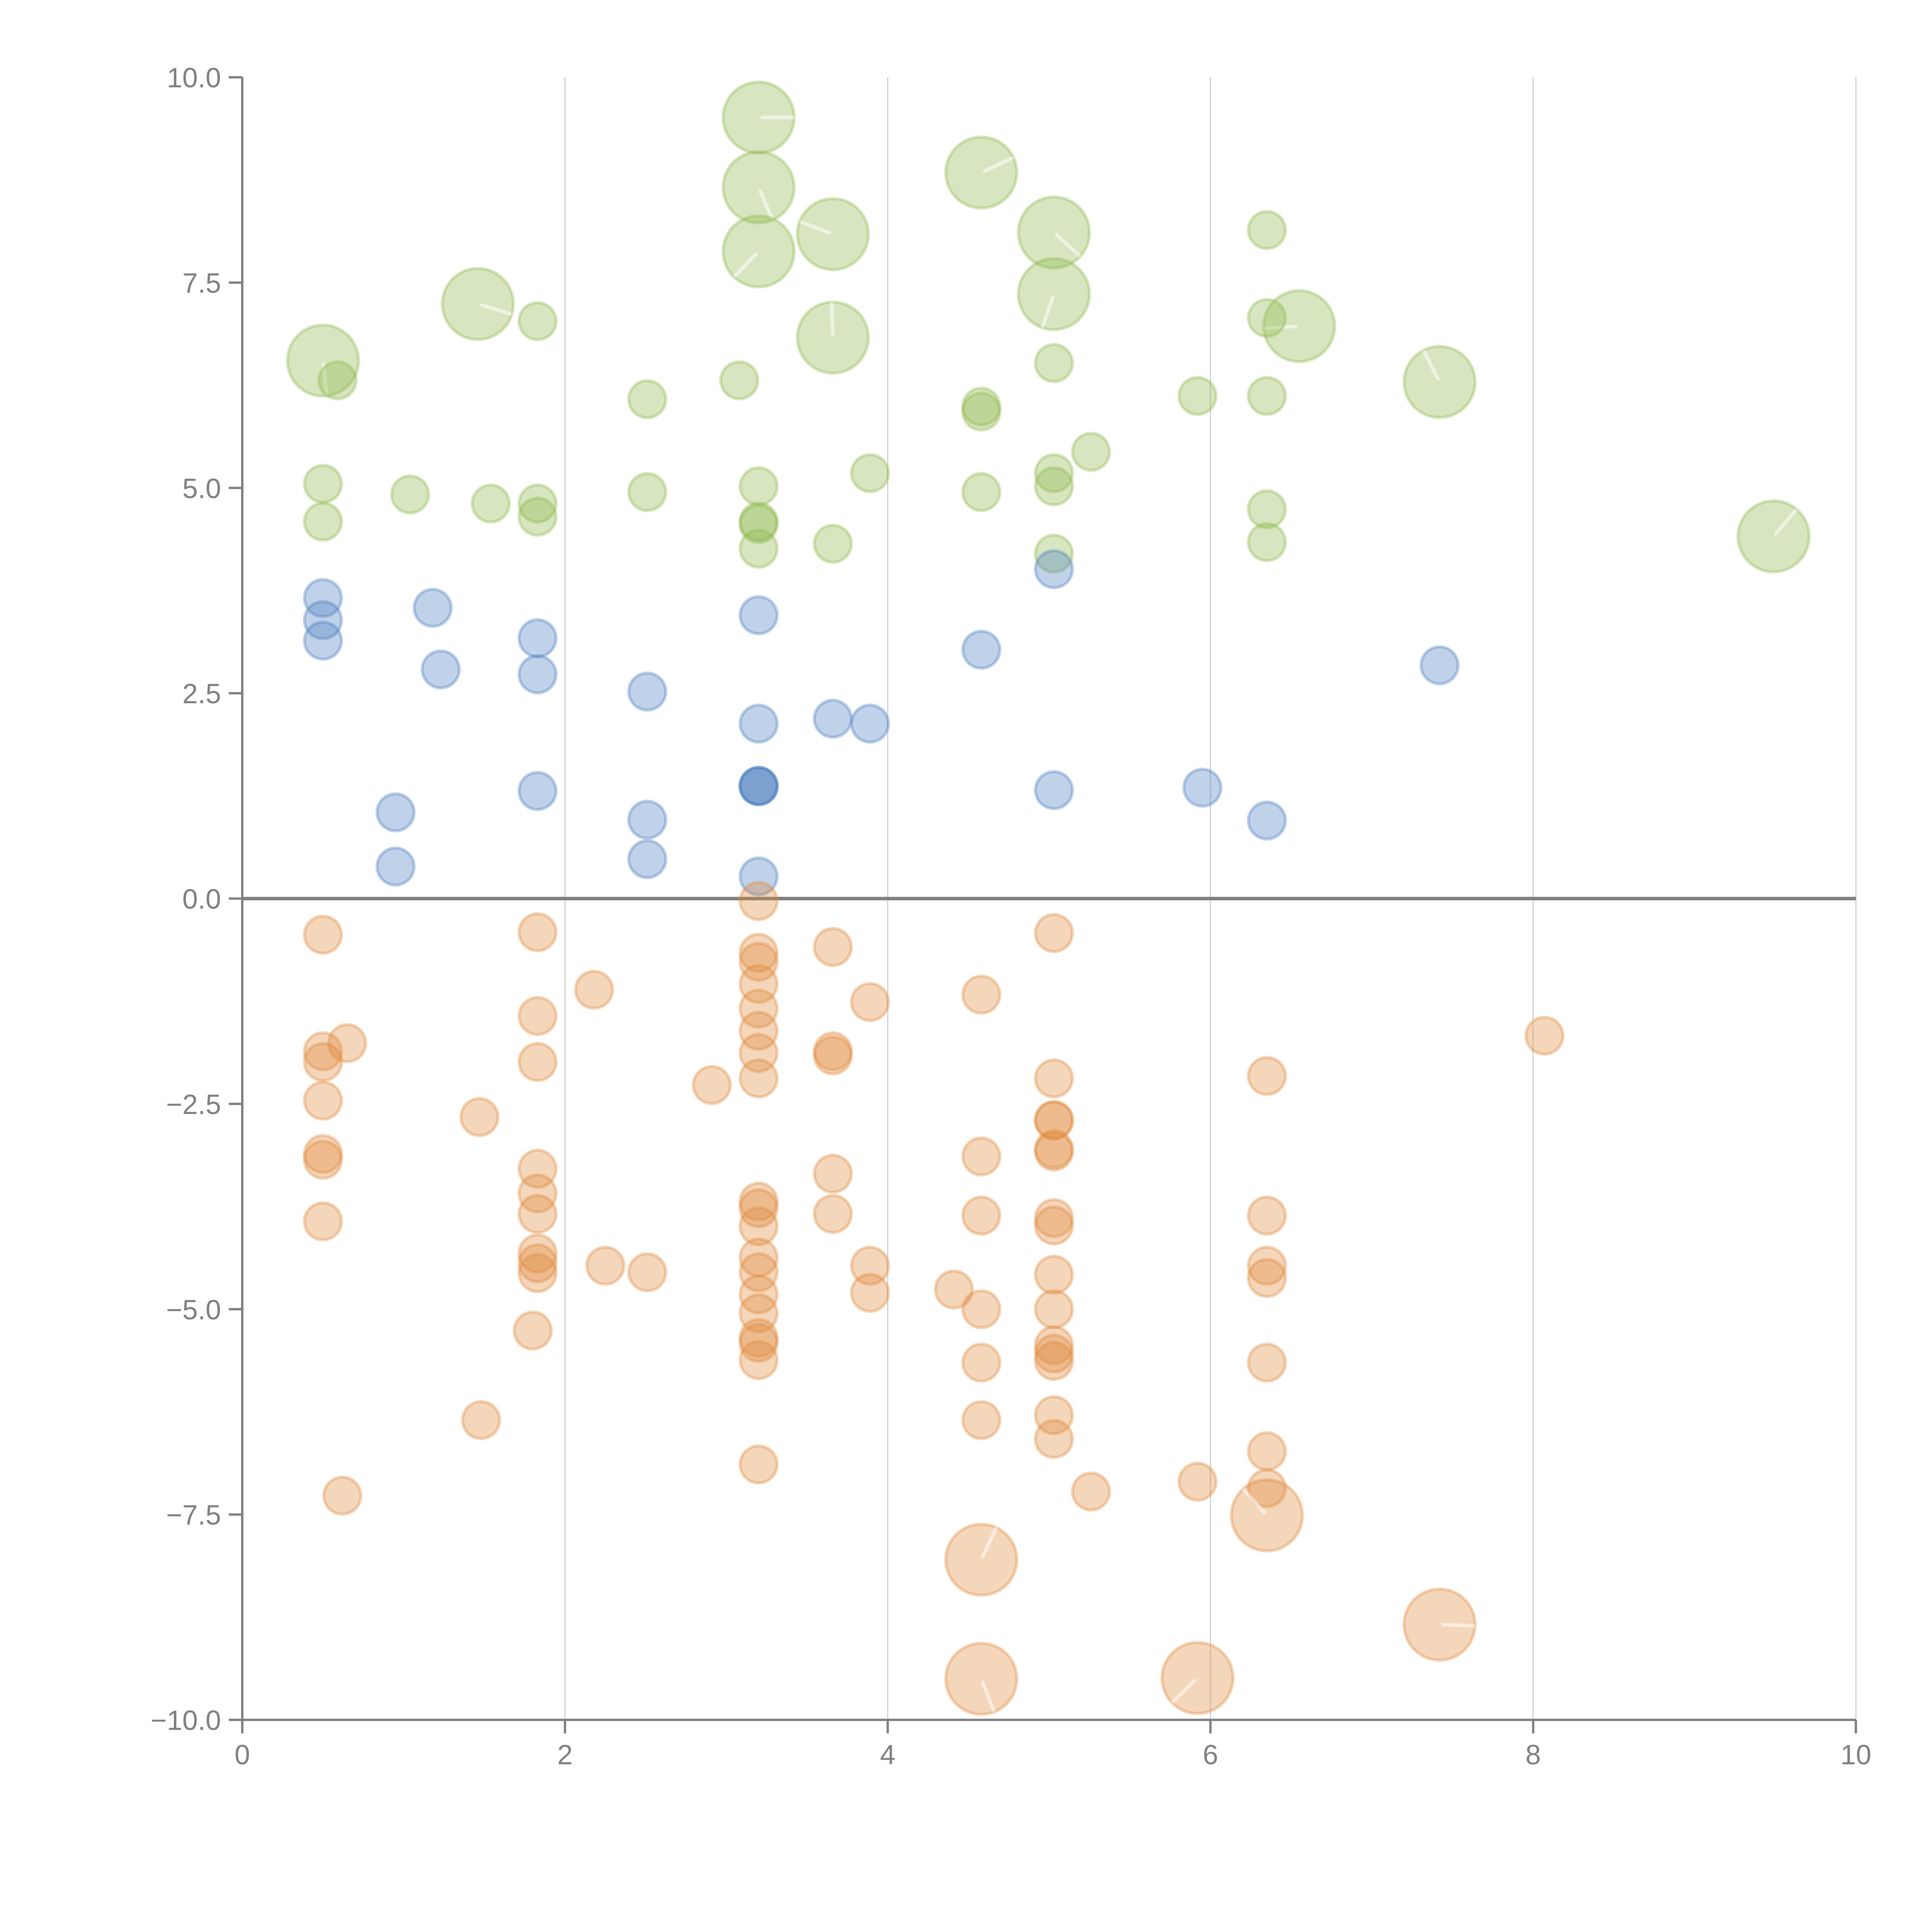 The height and width of the screenshot is (1932, 1932). What do you see at coordinates (243, 1755) in the screenshot?
I see `x-tick-label: 0` at bounding box center [243, 1755].